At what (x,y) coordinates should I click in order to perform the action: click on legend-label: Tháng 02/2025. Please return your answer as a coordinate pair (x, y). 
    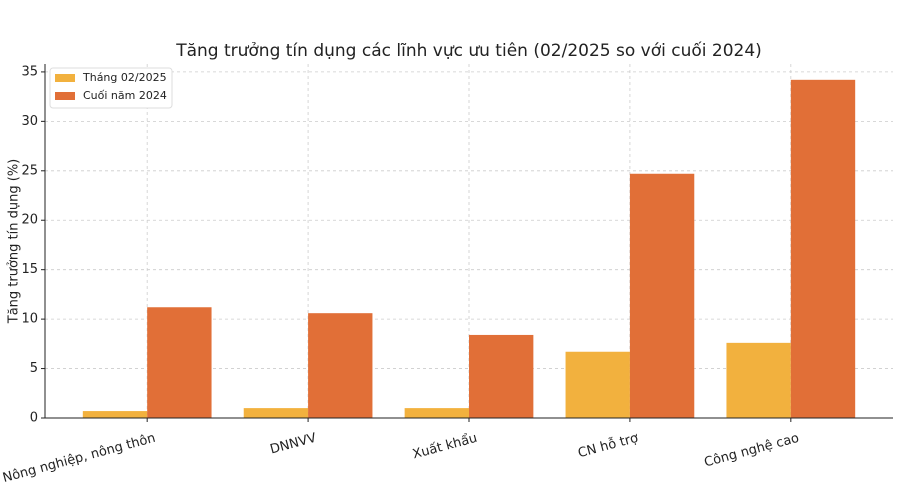
    Looking at the image, I should click on (124, 77).